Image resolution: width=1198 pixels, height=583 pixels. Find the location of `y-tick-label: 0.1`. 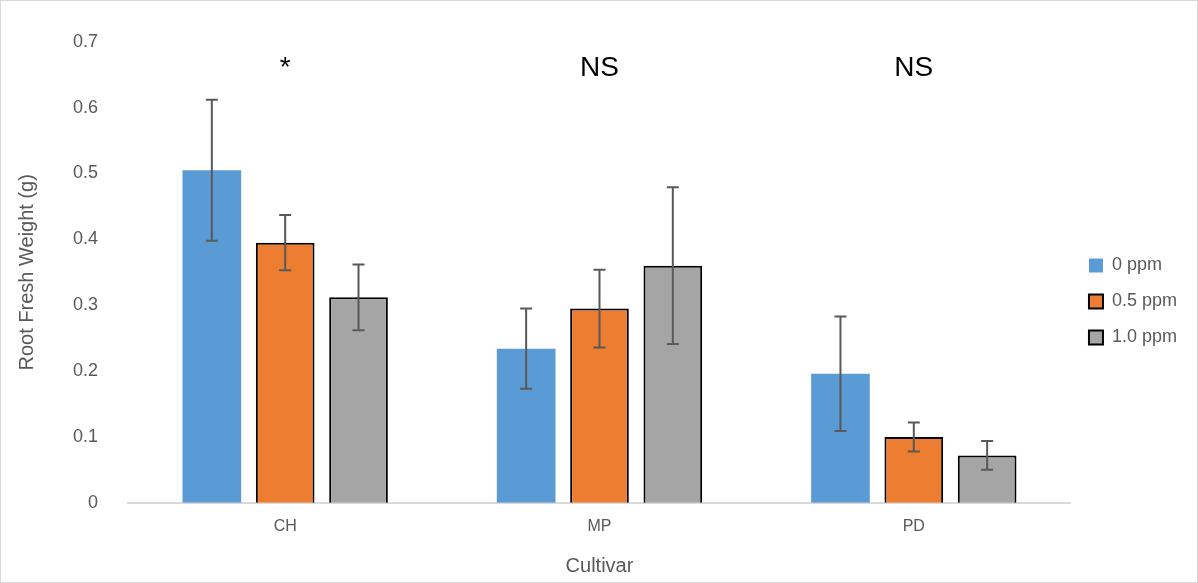

y-tick-label: 0.1 is located at coordinates (85, 435).